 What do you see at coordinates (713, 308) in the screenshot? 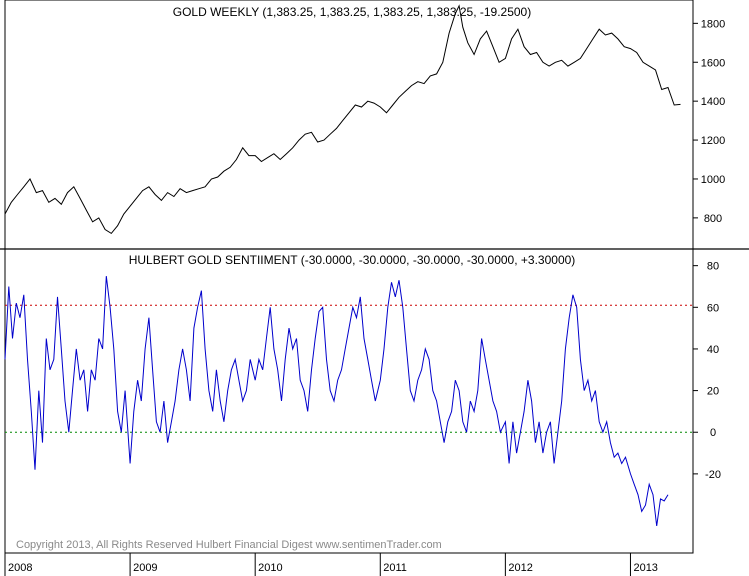
I see `bottom-y-tick-label-4: 60` at bounding box center [713, 308].